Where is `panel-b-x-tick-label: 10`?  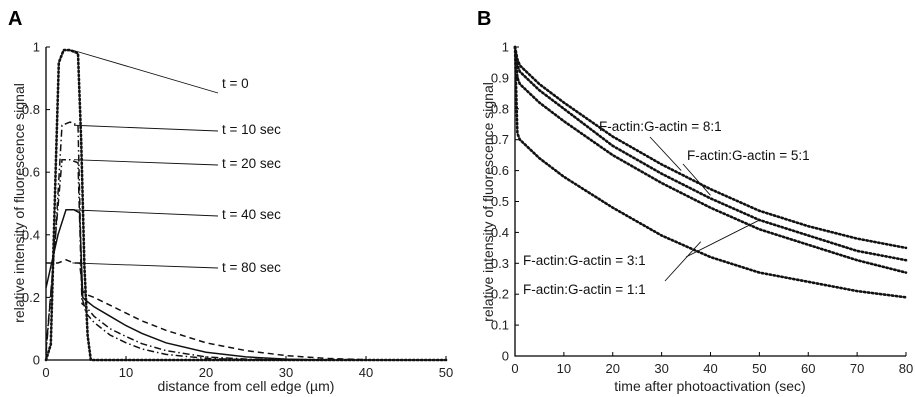
panel-b-x-tick-label: 10 is located at coordinates (564, 368).